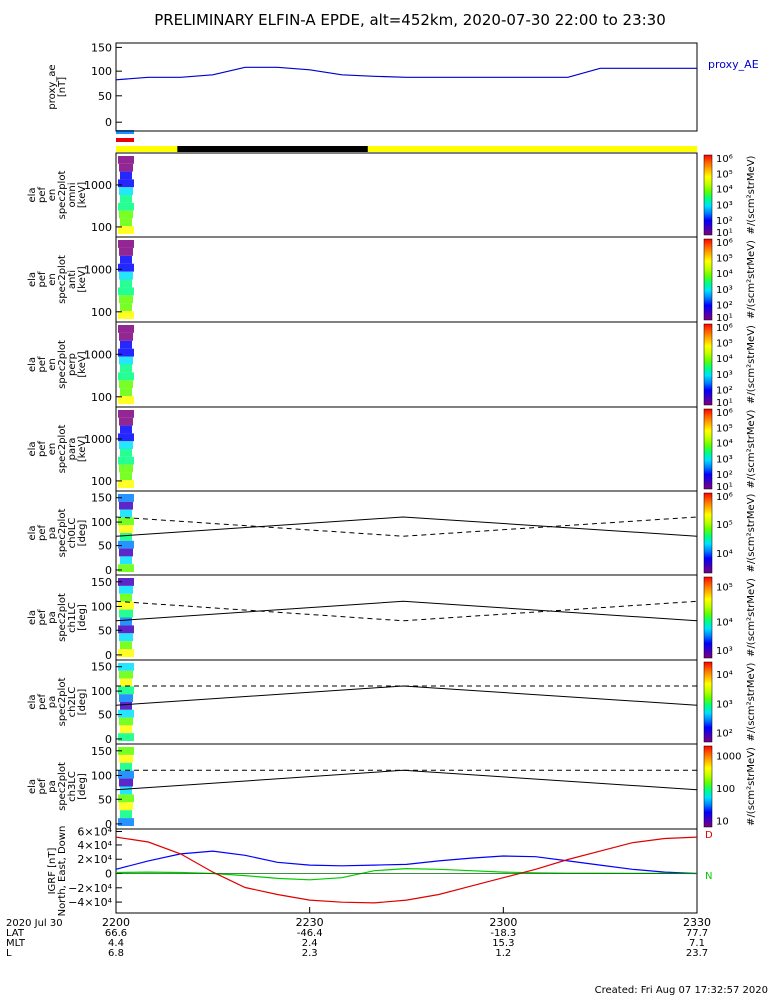  What do you see at coordinates (90, 902) in the screenshot?
I see `ytick-label: −4×10⁴` at bounding box center [90, 902].